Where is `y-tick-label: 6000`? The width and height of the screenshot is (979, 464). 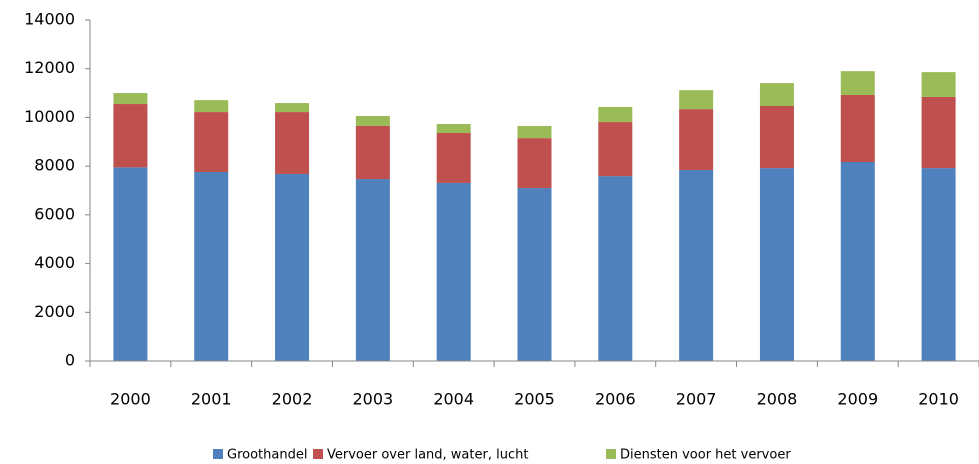 y-tick-label: 6000 is located at coordinates (54, 213).